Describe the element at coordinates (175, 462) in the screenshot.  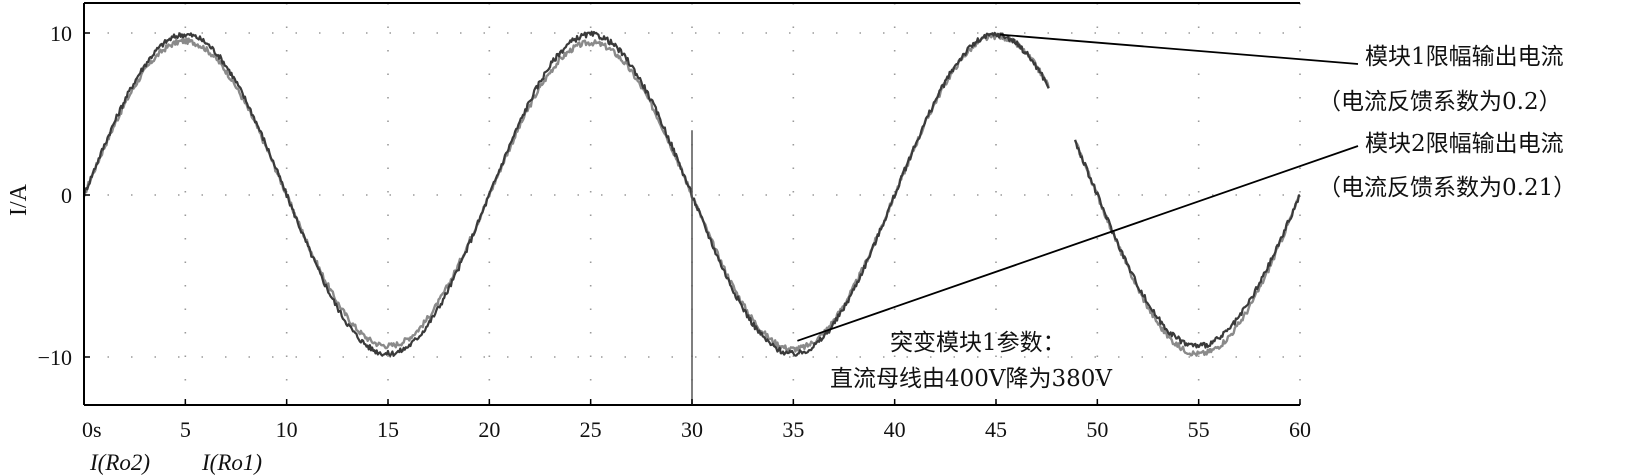
I see `legend: I(Ro2) I(Ro1)` at that location.